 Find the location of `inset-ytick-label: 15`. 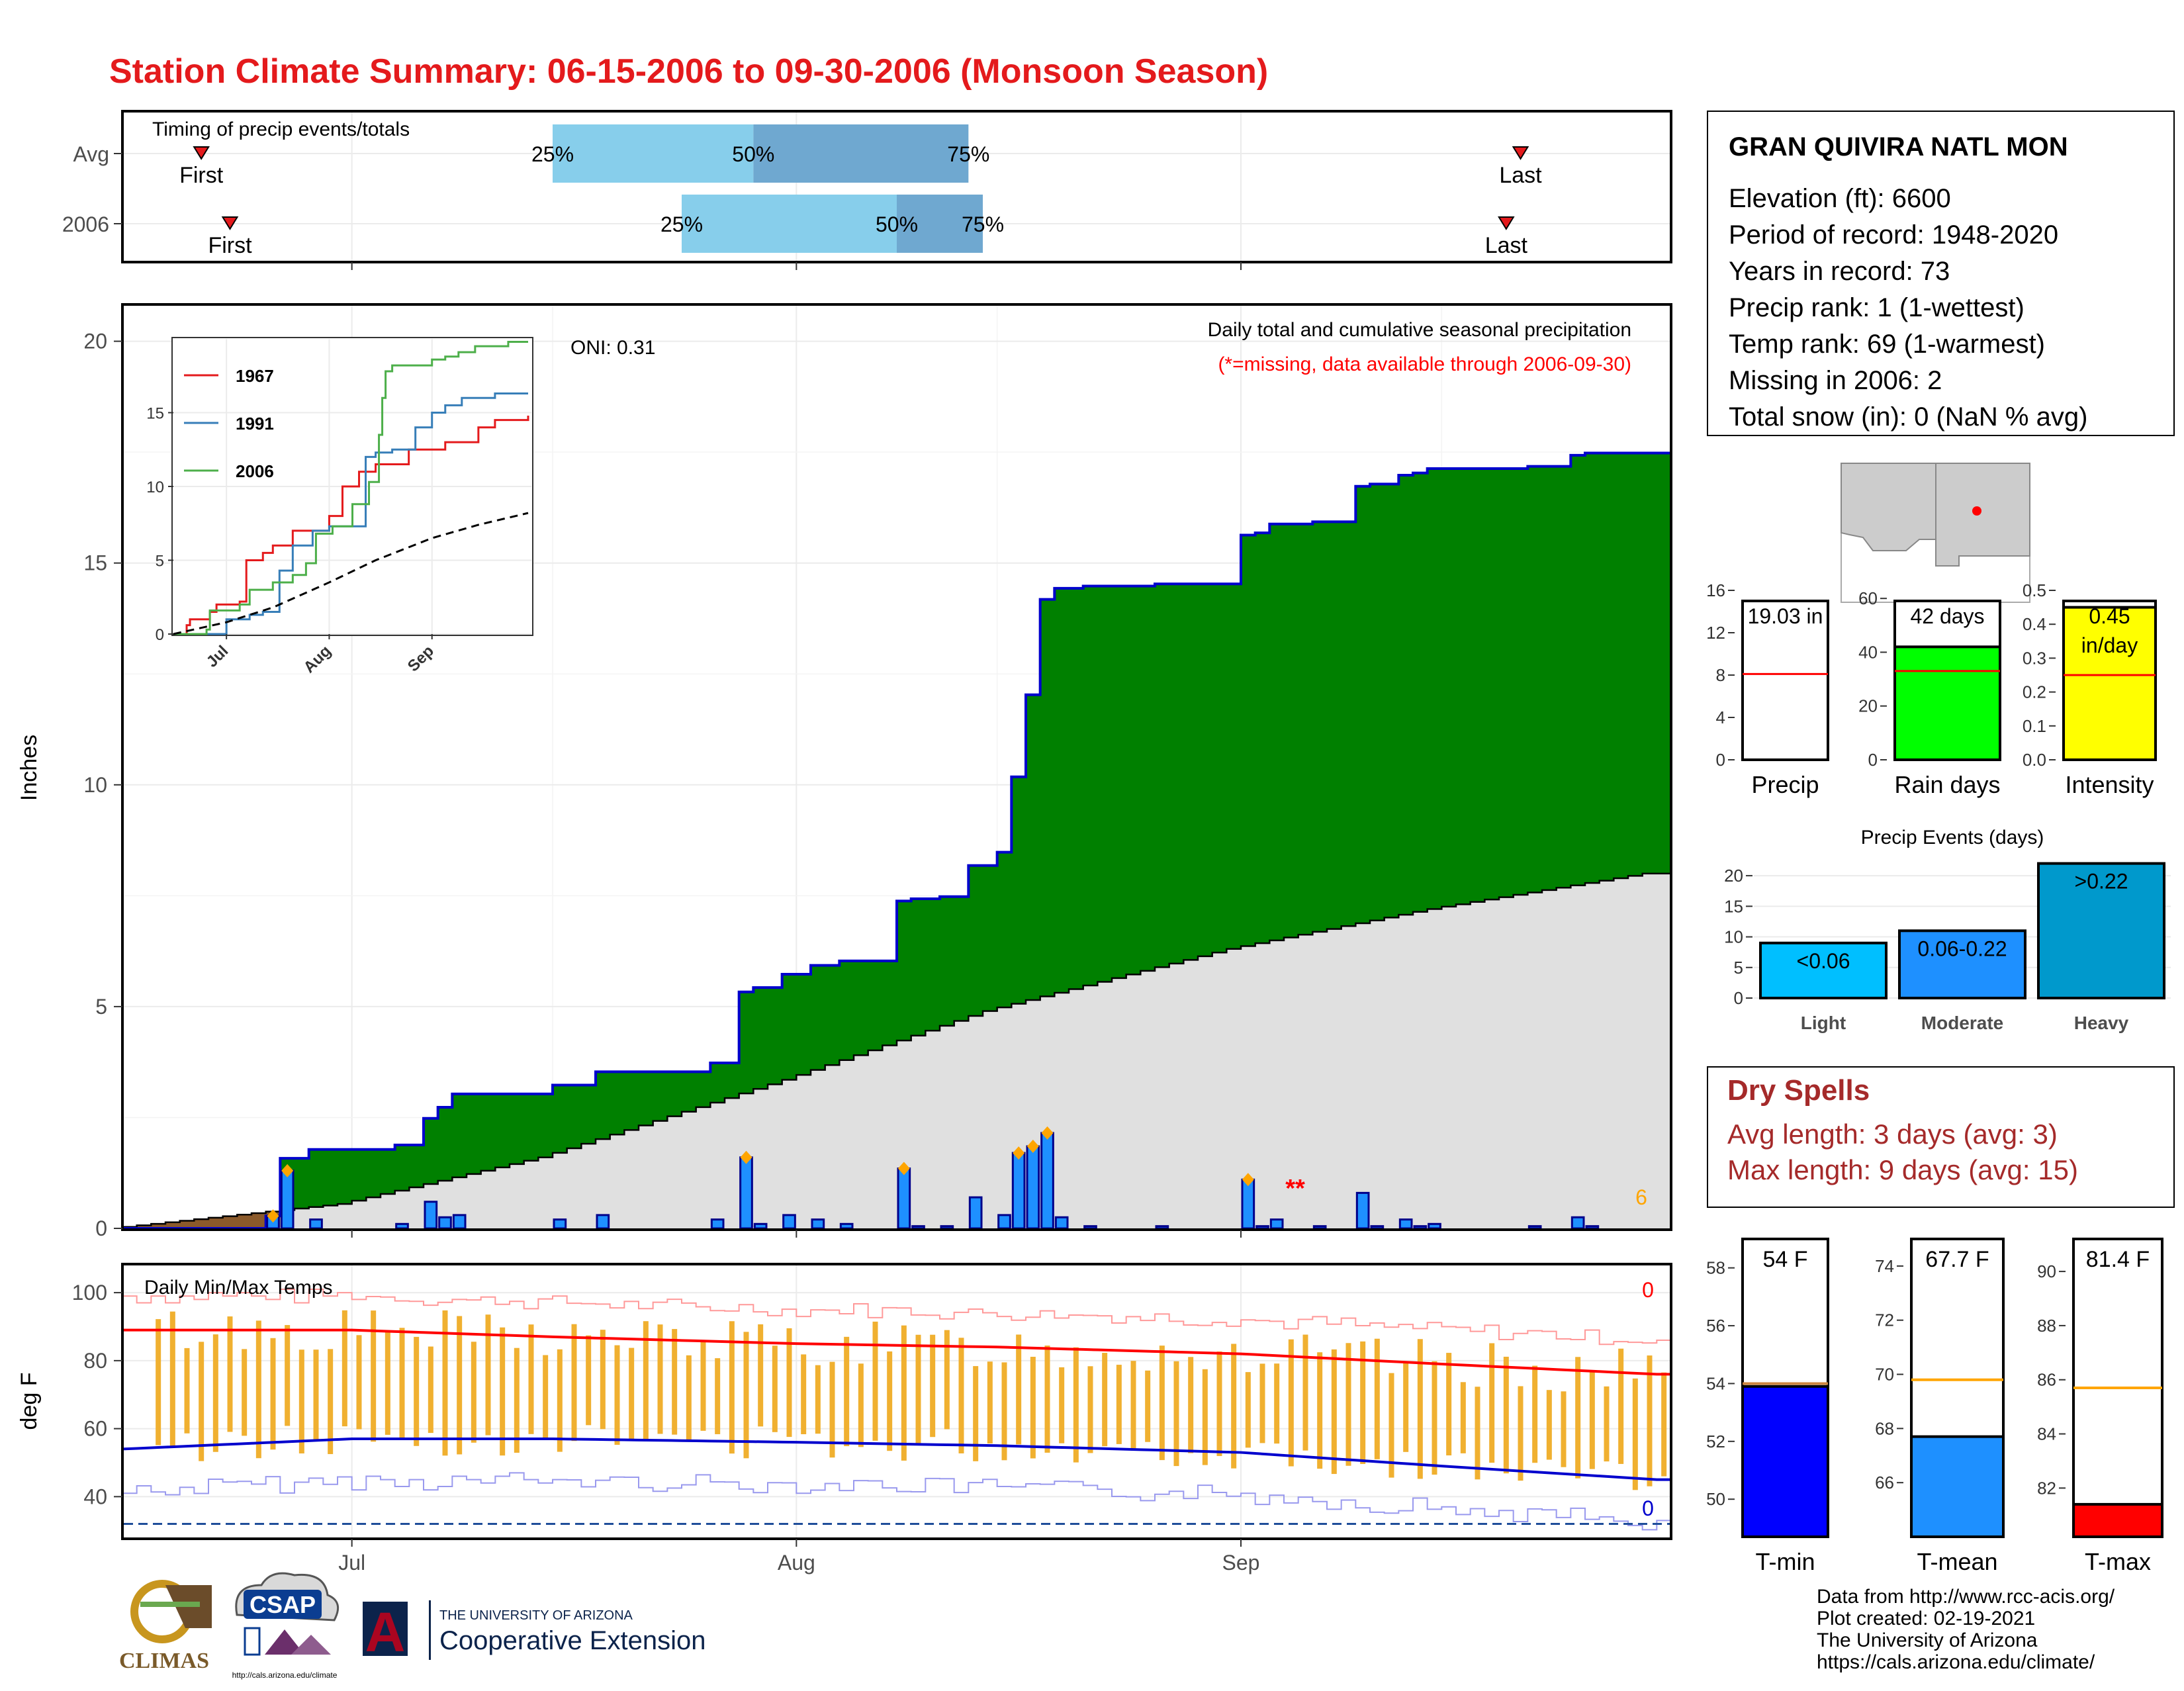

inset-ytick-label: 15 is located at coordinates (155, 414).